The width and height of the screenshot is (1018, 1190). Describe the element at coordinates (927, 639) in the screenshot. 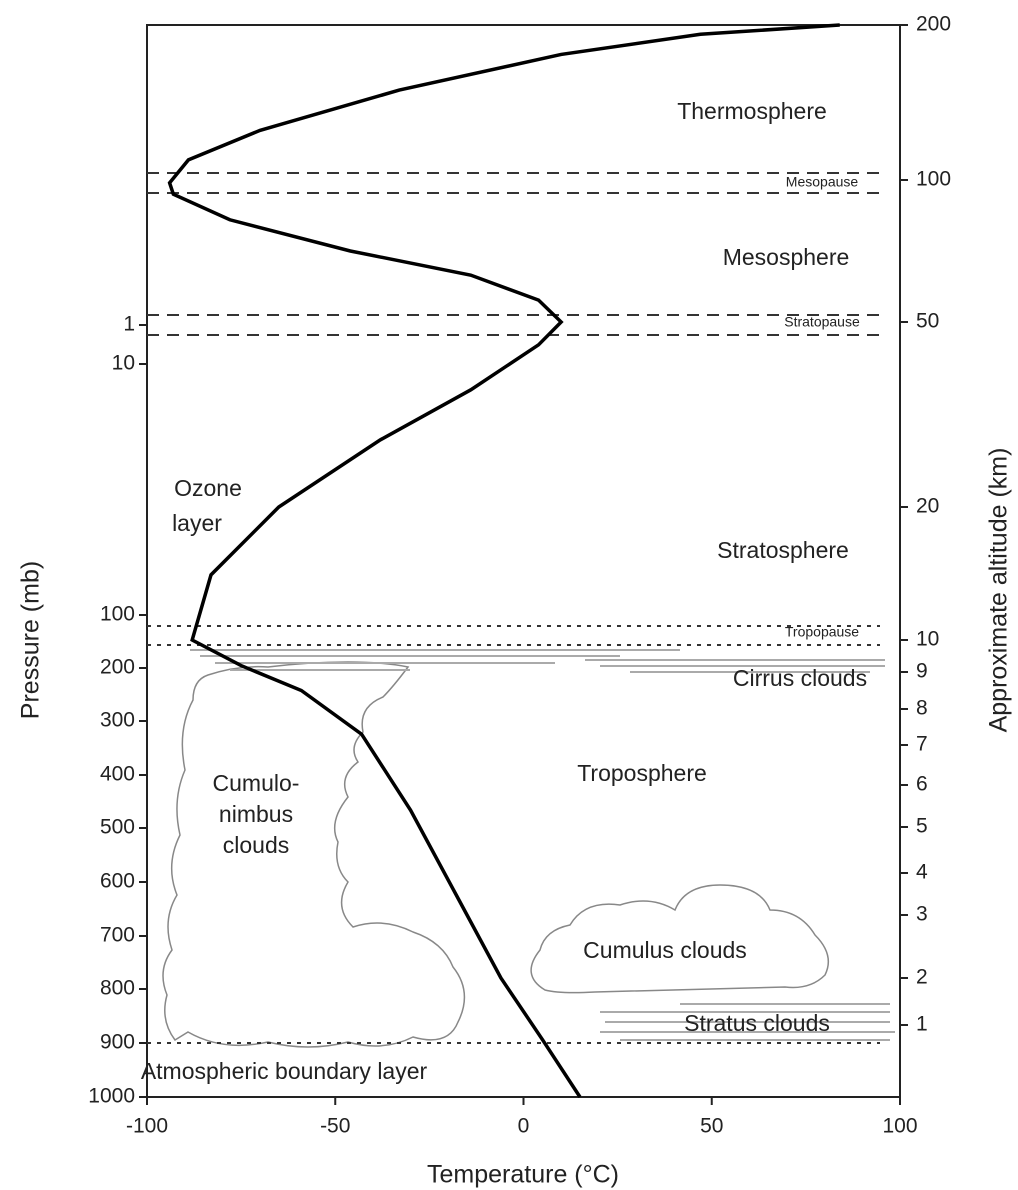

I see `y2-tick-label: 10` at that location.